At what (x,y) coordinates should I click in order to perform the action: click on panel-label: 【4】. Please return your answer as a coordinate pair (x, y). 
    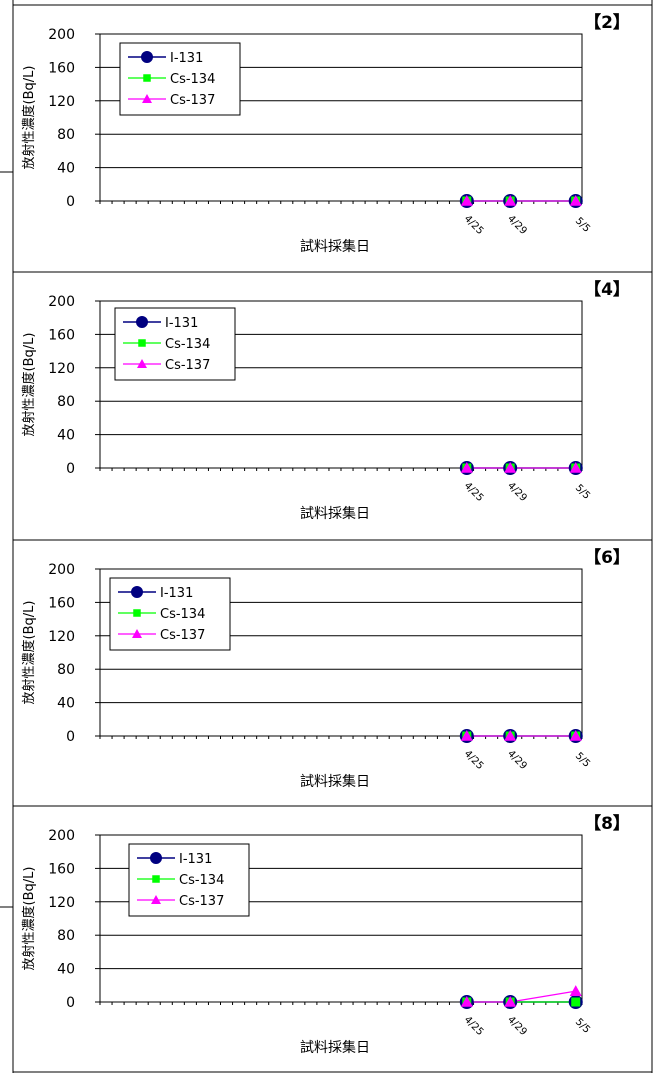
    Looking at the image, I should click on (607, 289).